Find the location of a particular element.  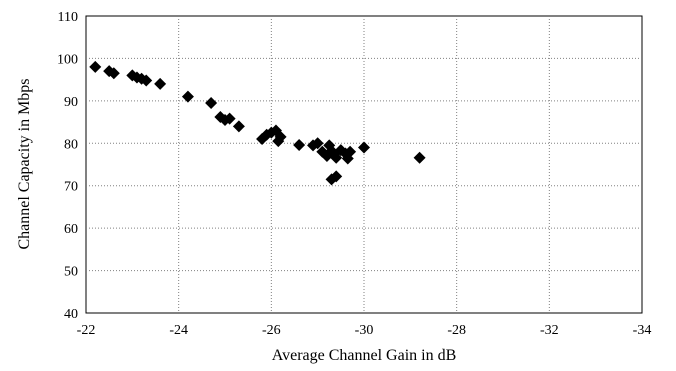

x-tick-label: -30 is located at coordinates (364, 330).